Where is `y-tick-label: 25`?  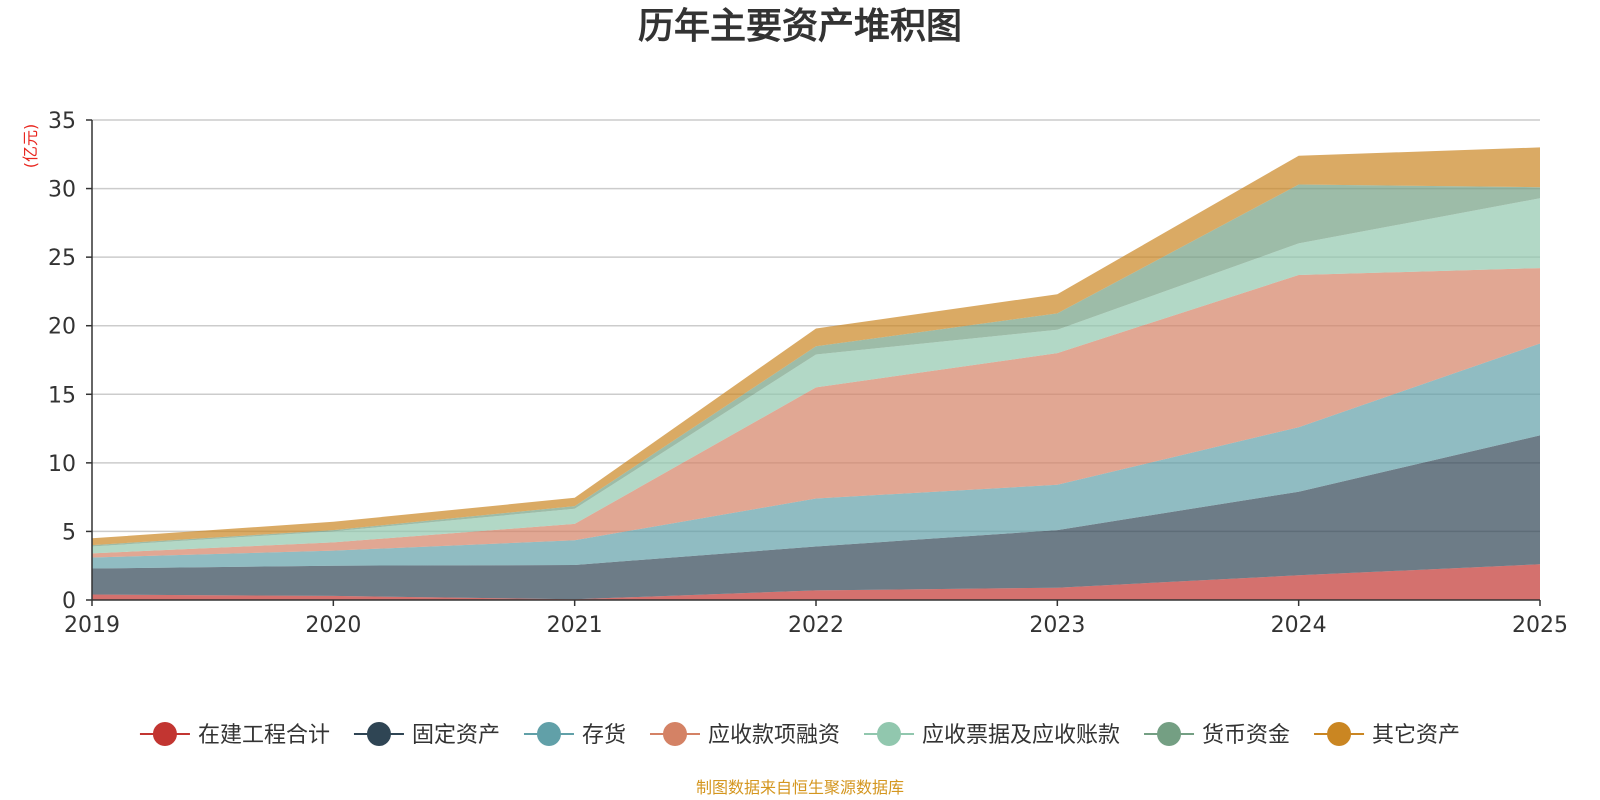 y-tick-label: 25 is located at coordinates (62, 258).